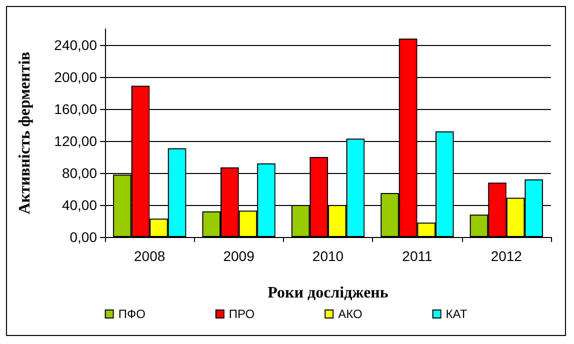  I want to click on y-tick-label: 160,00, so click(76, 109).